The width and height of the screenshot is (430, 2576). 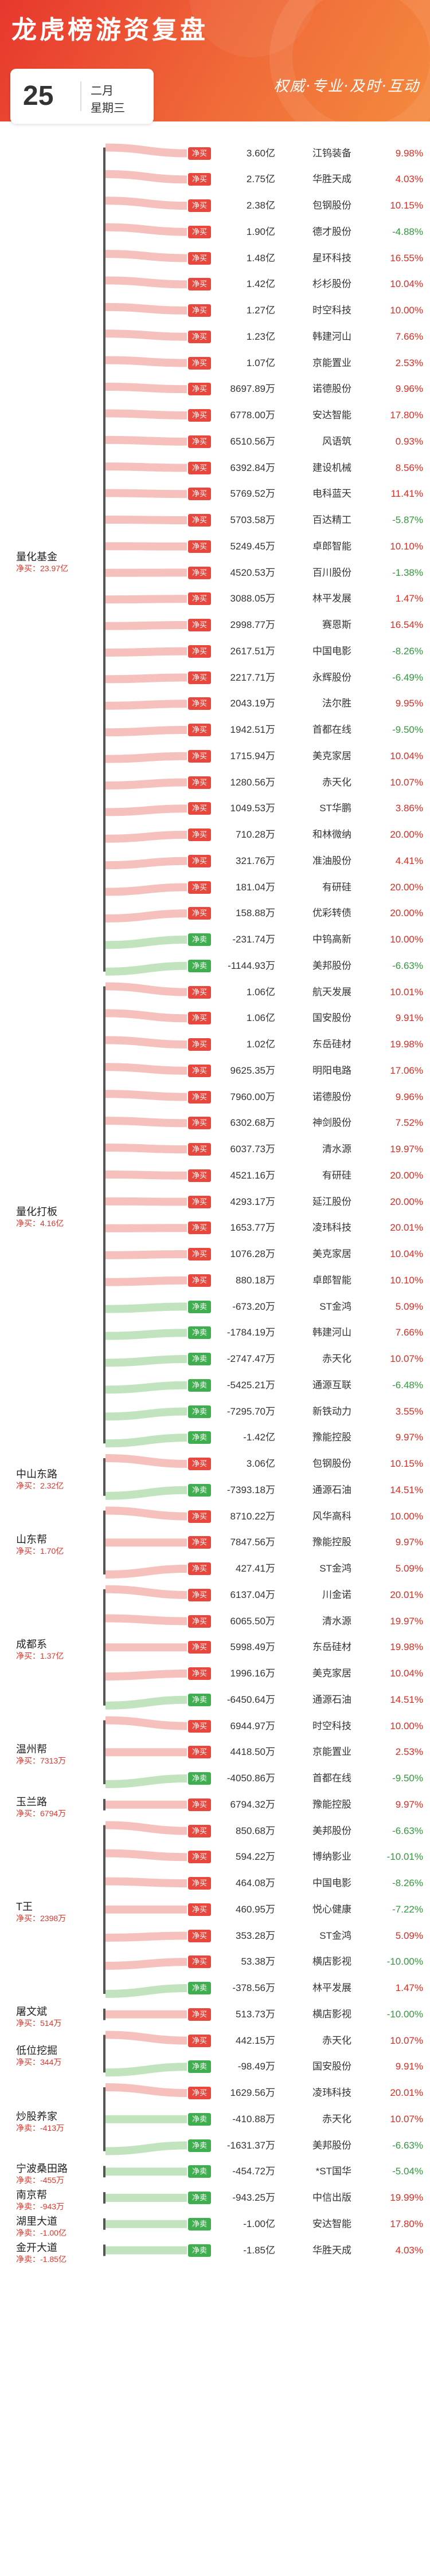 What do you see at coordinates (256, 2067) in the screenshot?
I see `trade-amount: -98.49万` at bounding box center [256, 2067].